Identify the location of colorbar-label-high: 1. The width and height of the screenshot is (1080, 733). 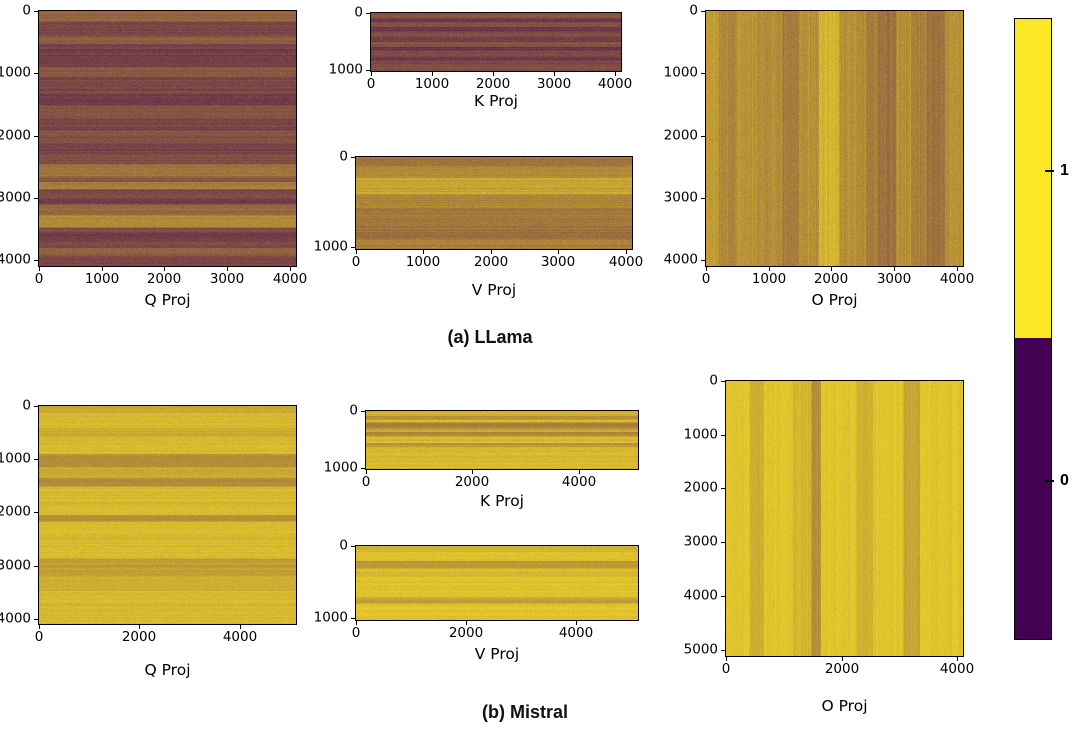
(1064, 170).